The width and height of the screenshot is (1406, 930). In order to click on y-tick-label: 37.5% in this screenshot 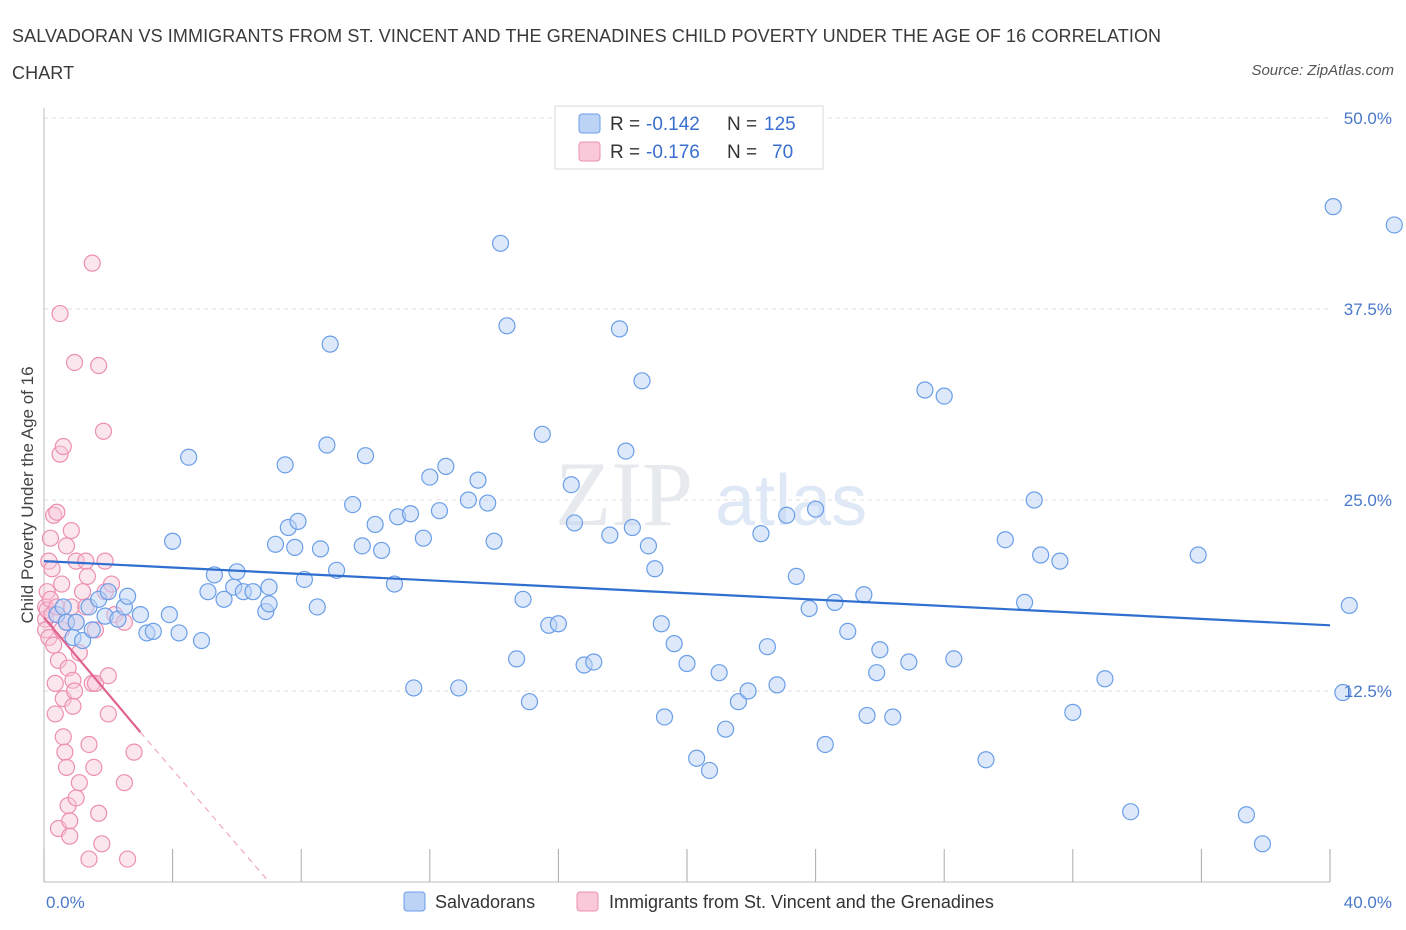, I will do `click(1368, 309)`.